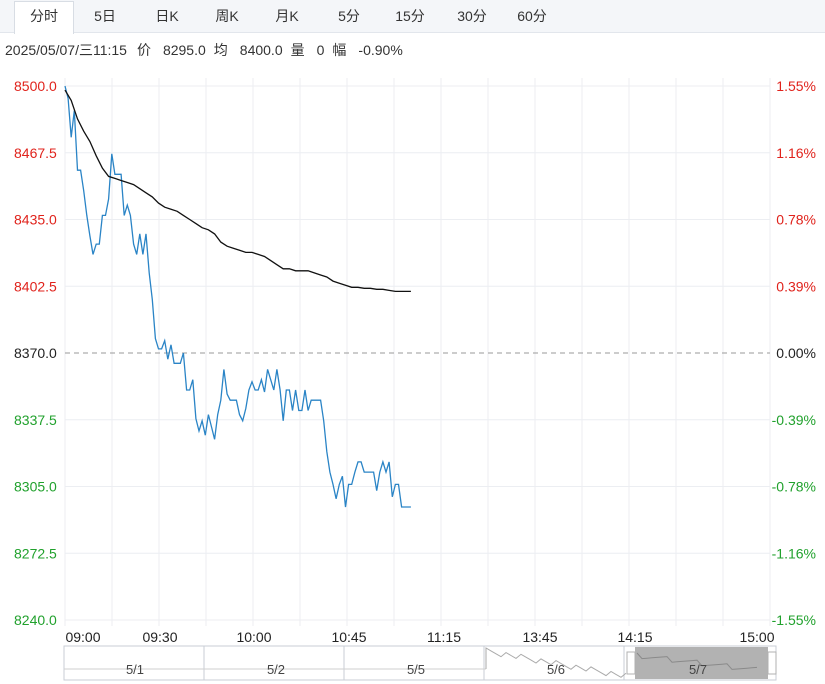 The image size is (825, 684). Describe the element at coordinates (796, 353) in the screenshot. I see `pct-tick-label-4: 0.00%` at that location.